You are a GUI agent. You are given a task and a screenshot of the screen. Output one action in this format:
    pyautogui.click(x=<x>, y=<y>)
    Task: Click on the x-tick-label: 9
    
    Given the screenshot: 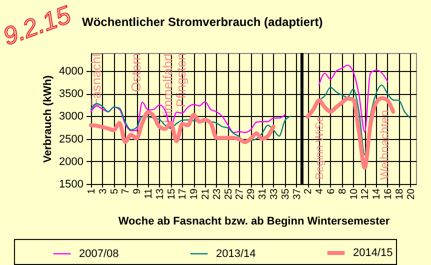 What is the action you would take?
    pyautogui.click(x=138, y=191)
    